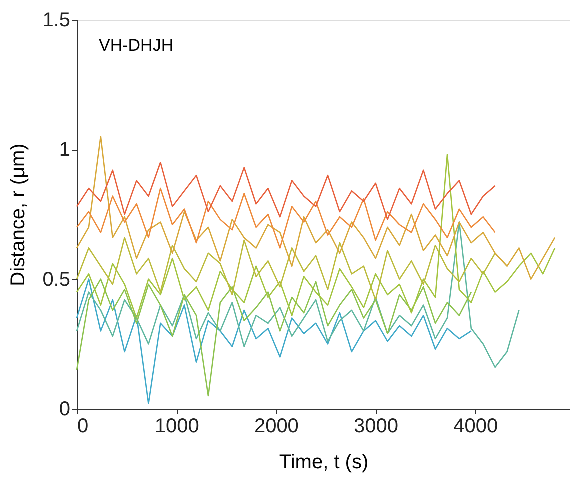 Image resolution: width=570 pixels, height=480 pixels. I want to click on y-tick-label: 1, so click(64, 150).